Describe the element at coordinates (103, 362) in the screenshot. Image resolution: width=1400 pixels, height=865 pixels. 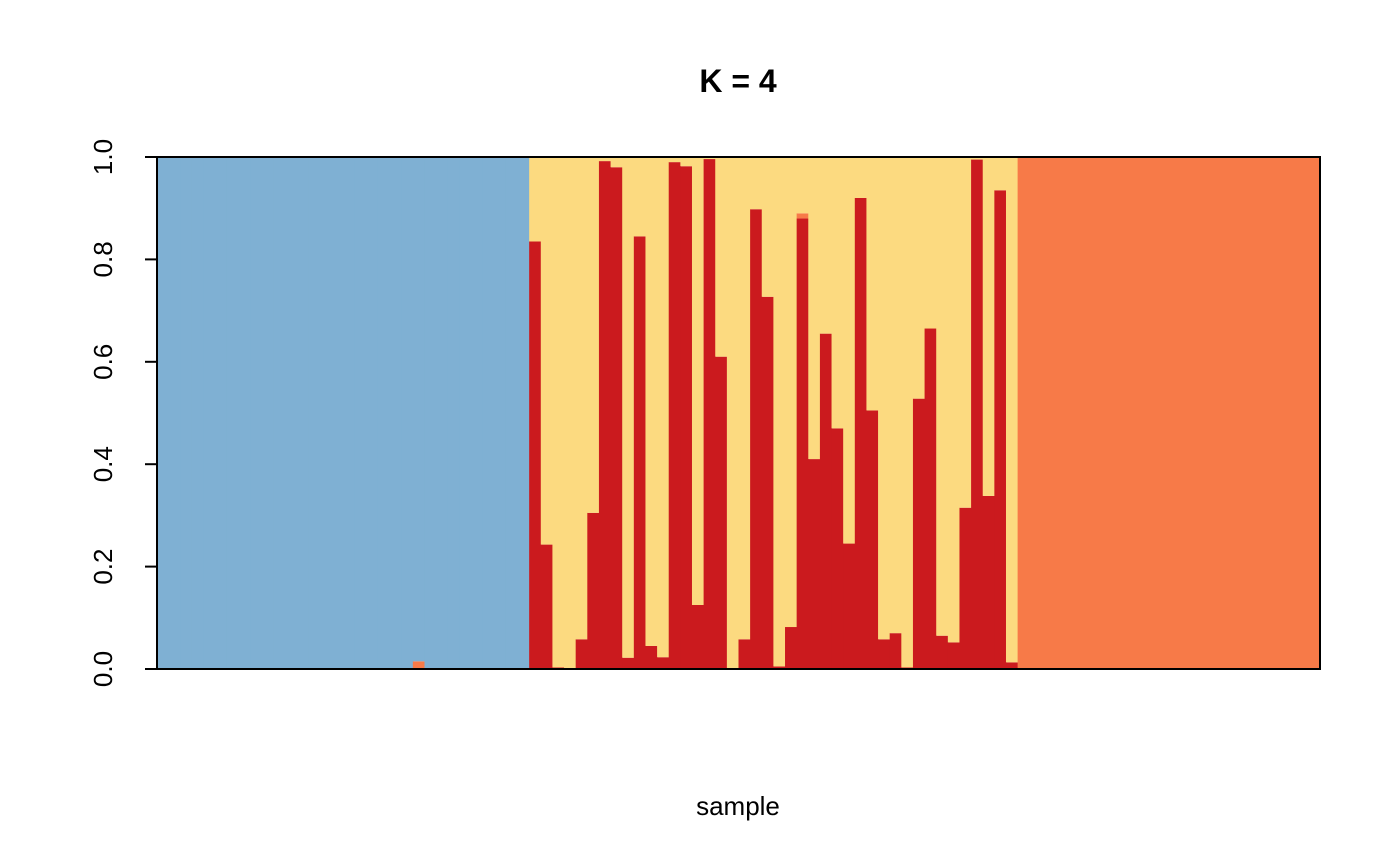
I see `y-tick-label: 0.6` at that location.